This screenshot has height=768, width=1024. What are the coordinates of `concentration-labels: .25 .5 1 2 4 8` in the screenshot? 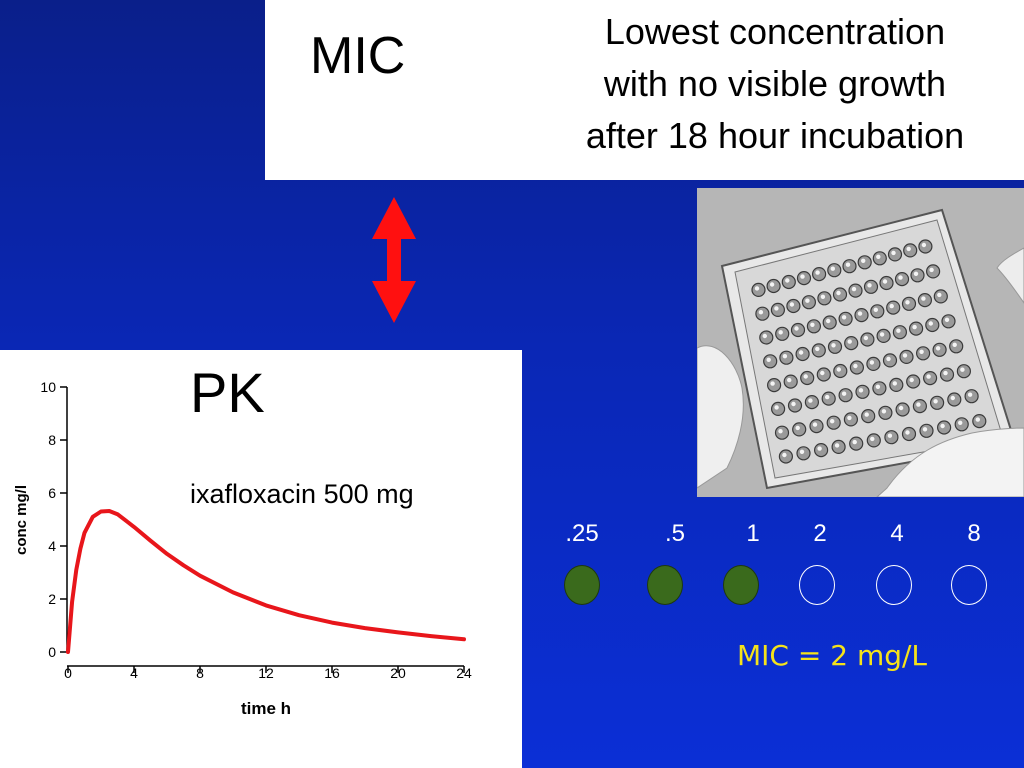 It's located at (775, 540).